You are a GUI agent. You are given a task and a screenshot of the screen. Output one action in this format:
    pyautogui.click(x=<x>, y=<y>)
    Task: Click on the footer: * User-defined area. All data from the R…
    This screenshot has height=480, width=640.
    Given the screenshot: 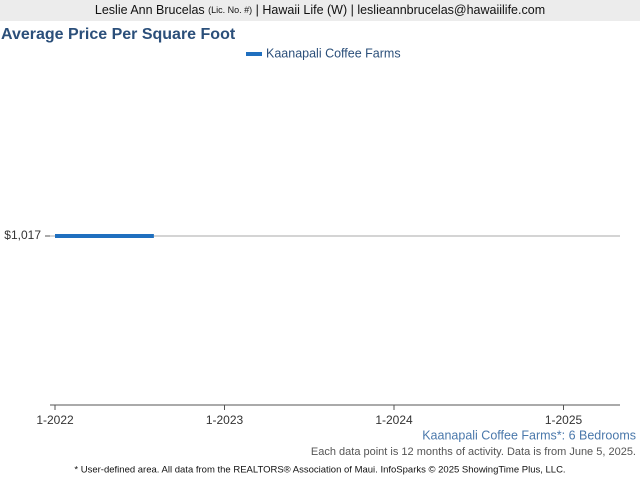 What is the action you would take?
    pyautogui.click(x=319, y=470)
    